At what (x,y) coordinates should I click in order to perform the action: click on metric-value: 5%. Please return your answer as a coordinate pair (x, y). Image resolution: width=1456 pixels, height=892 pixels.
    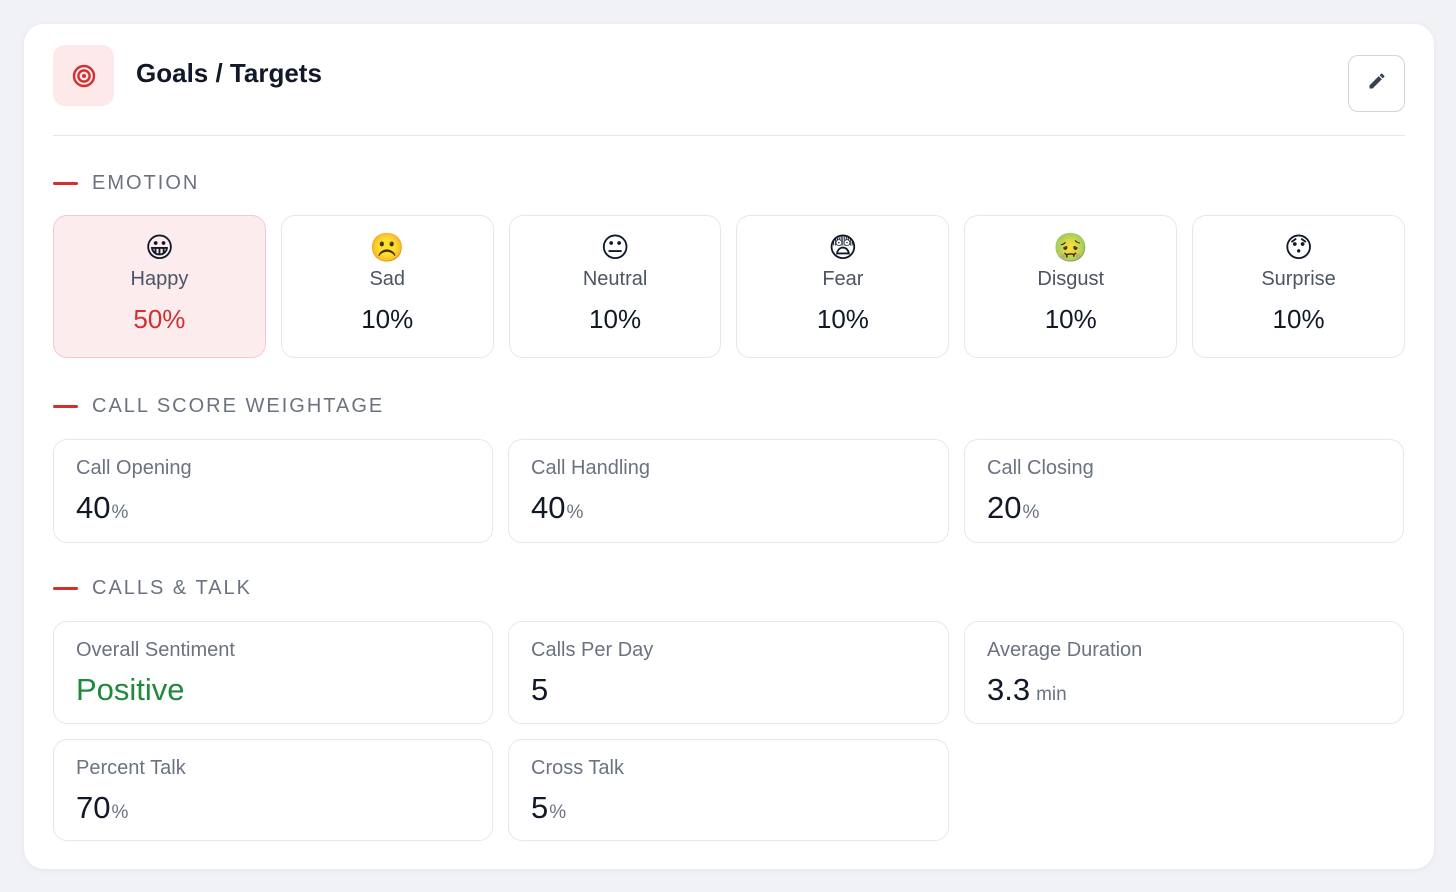
    Looking at the image, I should click on (728, 810).